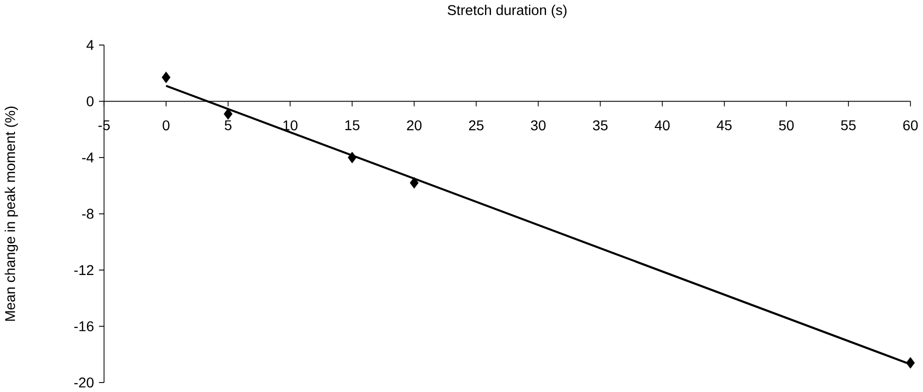 This screenshot has width=923, height=392. I want to click on y-tick-label: 0, so click(90, 101).